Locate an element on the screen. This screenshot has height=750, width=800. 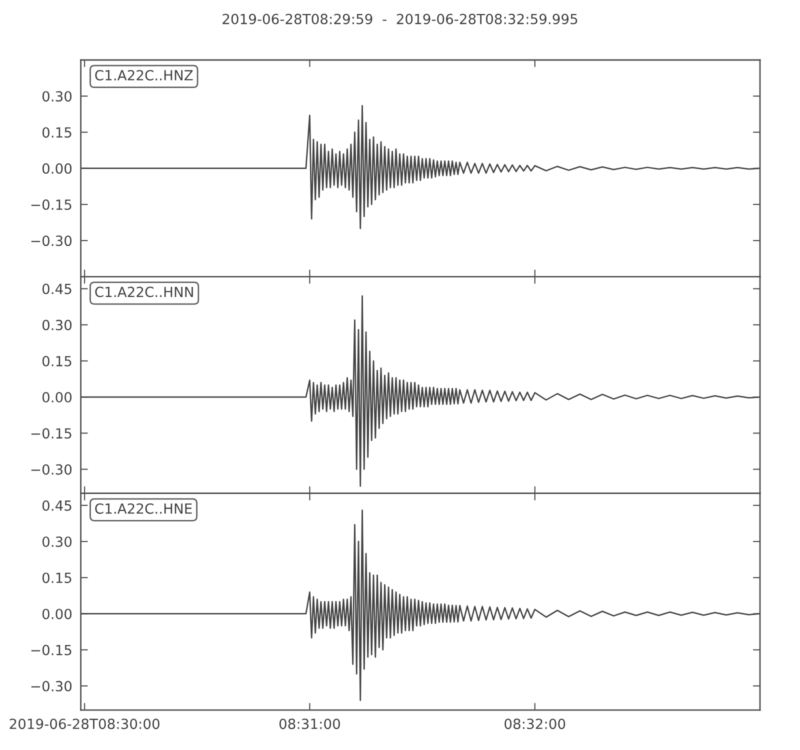
annotation: C1.A22C..HNN is located at coordinates (144, 292).